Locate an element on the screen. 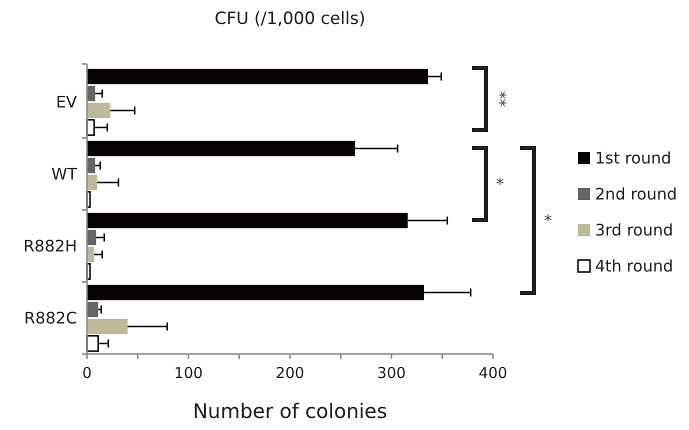  legend-label: 3rd round is located at coordinates (634, 230).